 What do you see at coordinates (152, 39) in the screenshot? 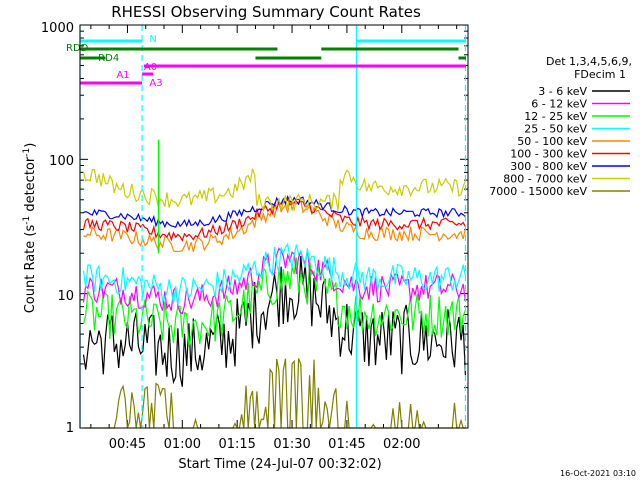
I see `label-N: N` at bounding box center [152, 39].